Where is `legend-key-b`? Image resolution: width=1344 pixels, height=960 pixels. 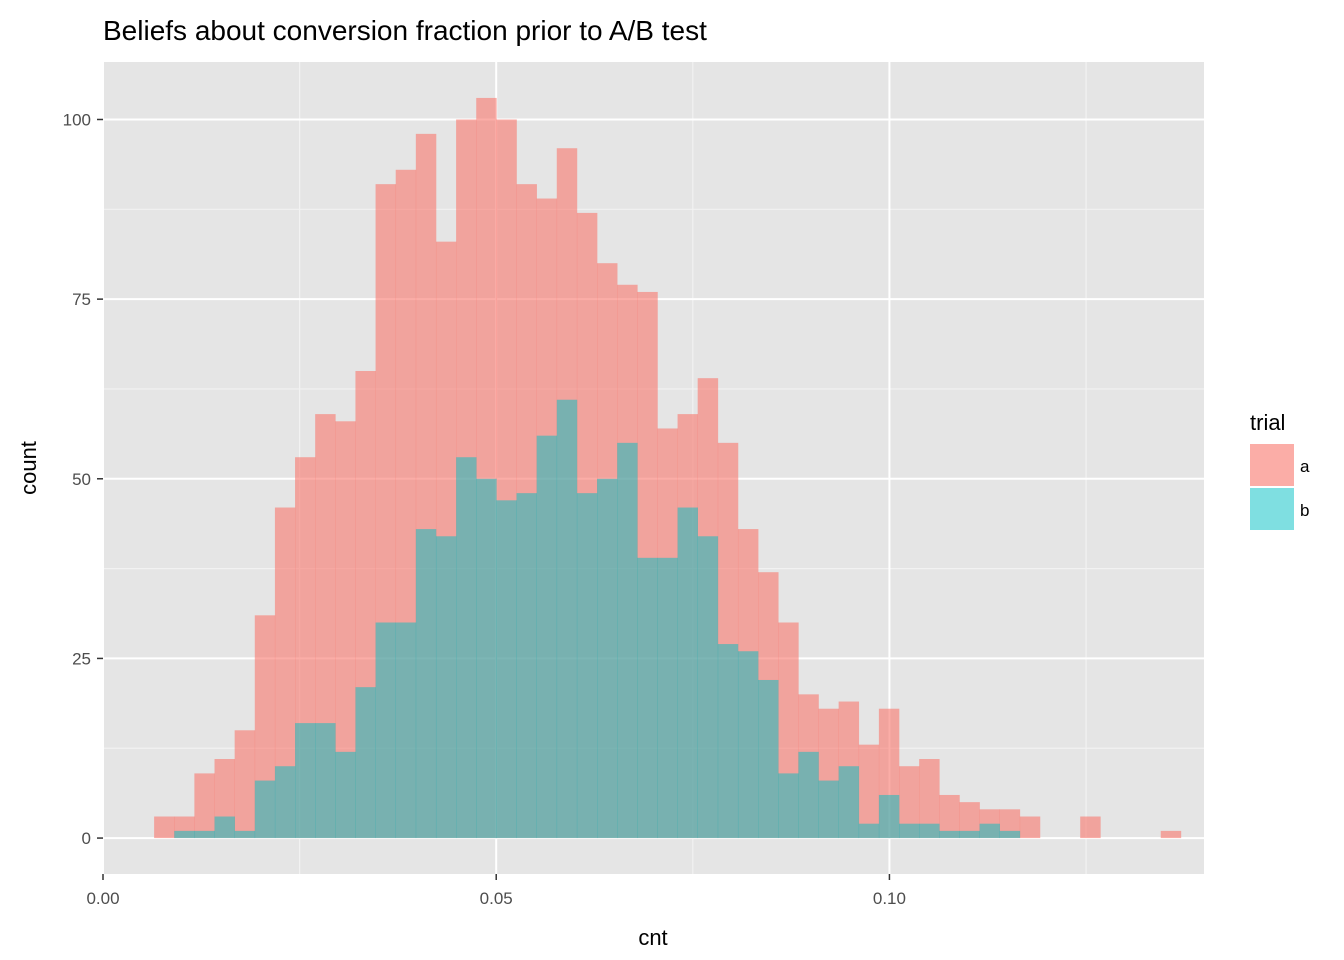
legend-key-b is located at coordinates (1272, 509).